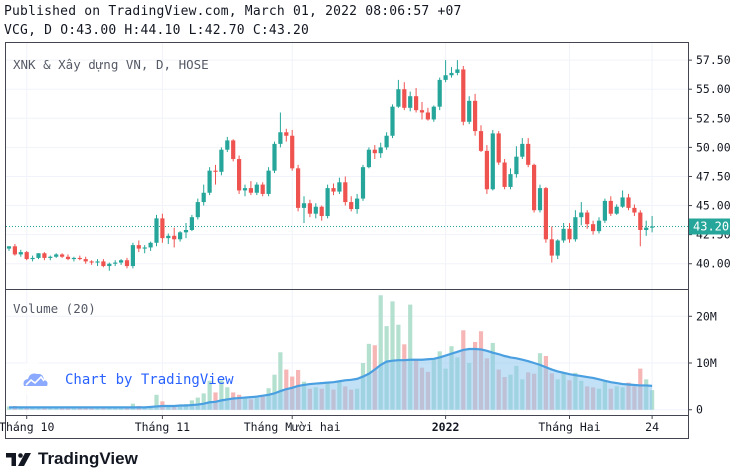 The width and height of the screenshot is (734, 476). I want to click on time-tick-label: Tháng 11, so click(162, 427).